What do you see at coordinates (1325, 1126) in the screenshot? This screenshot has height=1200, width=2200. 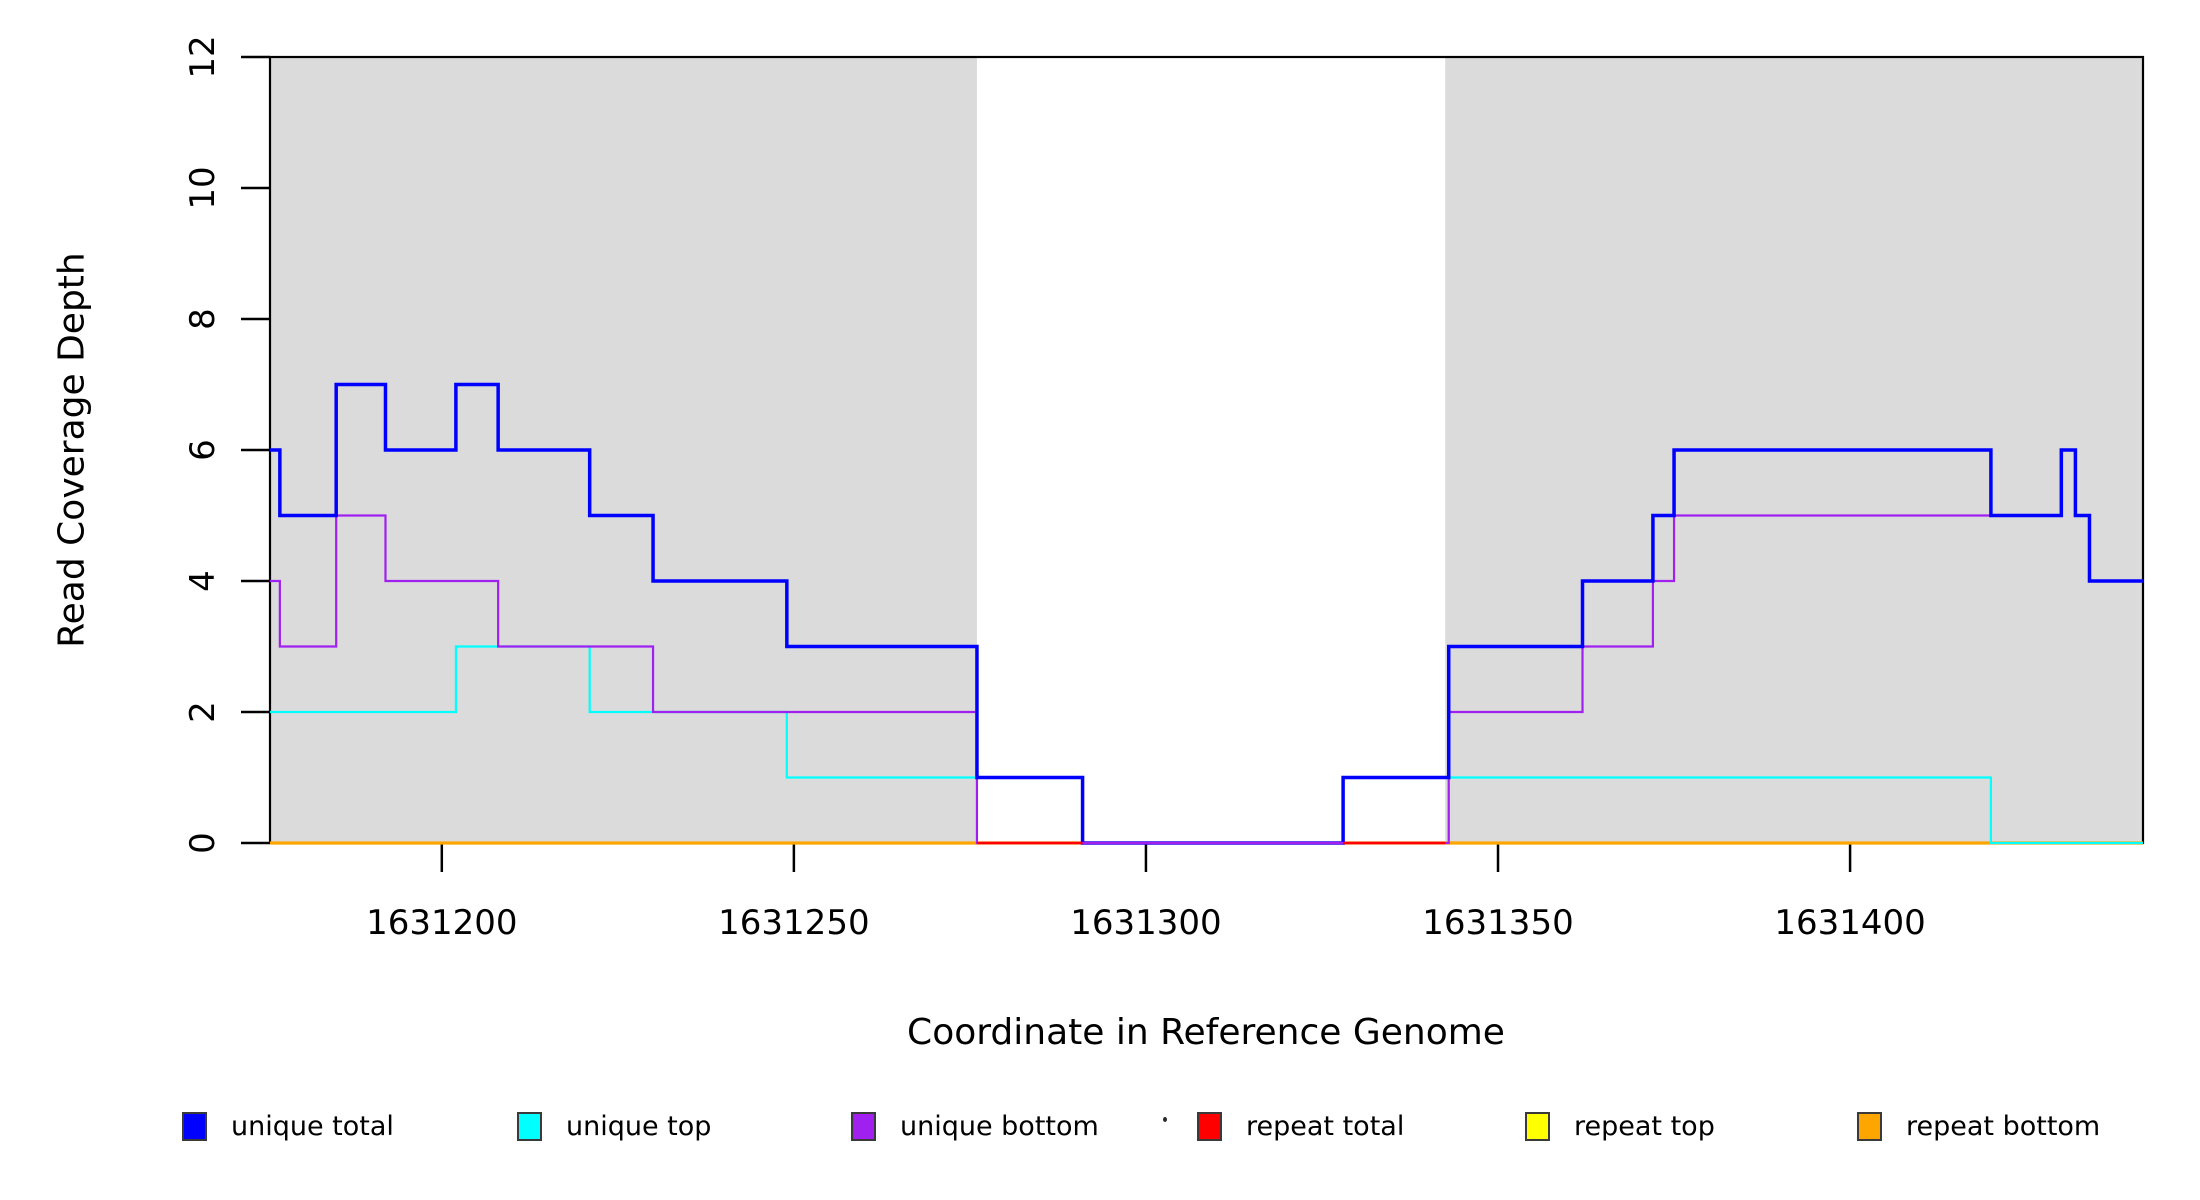 I see `legend-label: repeat total` at bounding box center [1325, 1126].